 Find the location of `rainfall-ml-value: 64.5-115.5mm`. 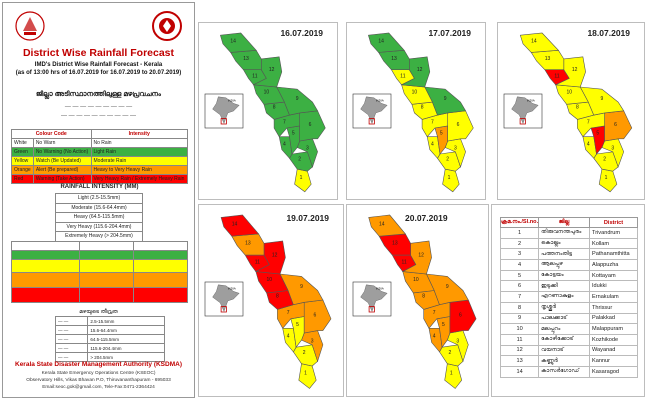

rainfall-ml-value: 64.5-115.5mm is located at coordinates (126, 339).